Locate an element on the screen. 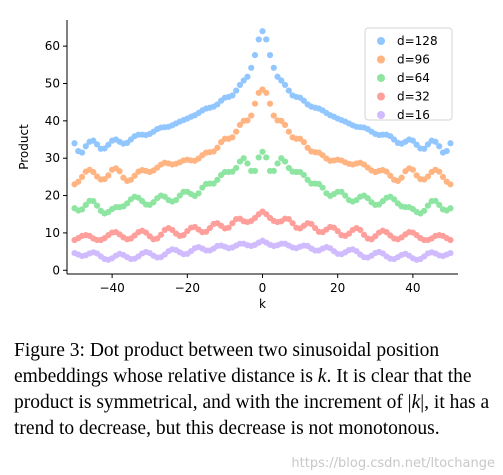 The width and height of the screenshot is (503, 475). x-tick-label: 40 is located at coordinates (412, 288).